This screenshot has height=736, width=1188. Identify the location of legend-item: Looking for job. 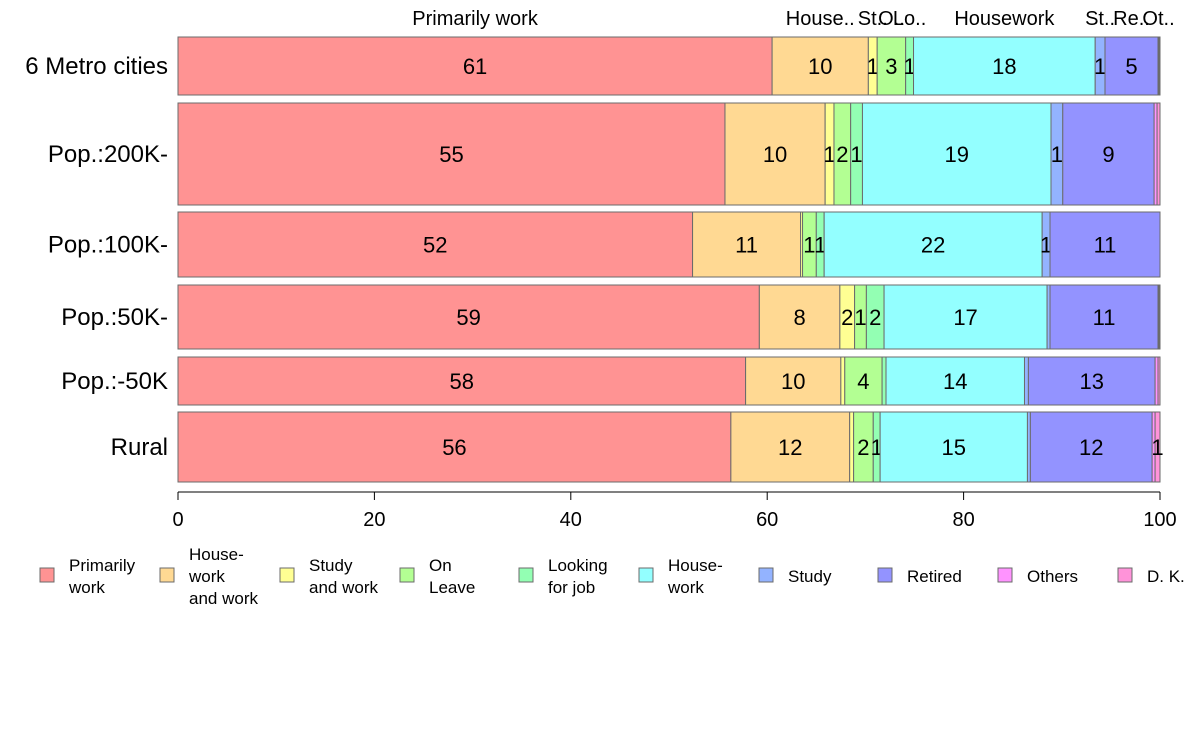
(563, 576).